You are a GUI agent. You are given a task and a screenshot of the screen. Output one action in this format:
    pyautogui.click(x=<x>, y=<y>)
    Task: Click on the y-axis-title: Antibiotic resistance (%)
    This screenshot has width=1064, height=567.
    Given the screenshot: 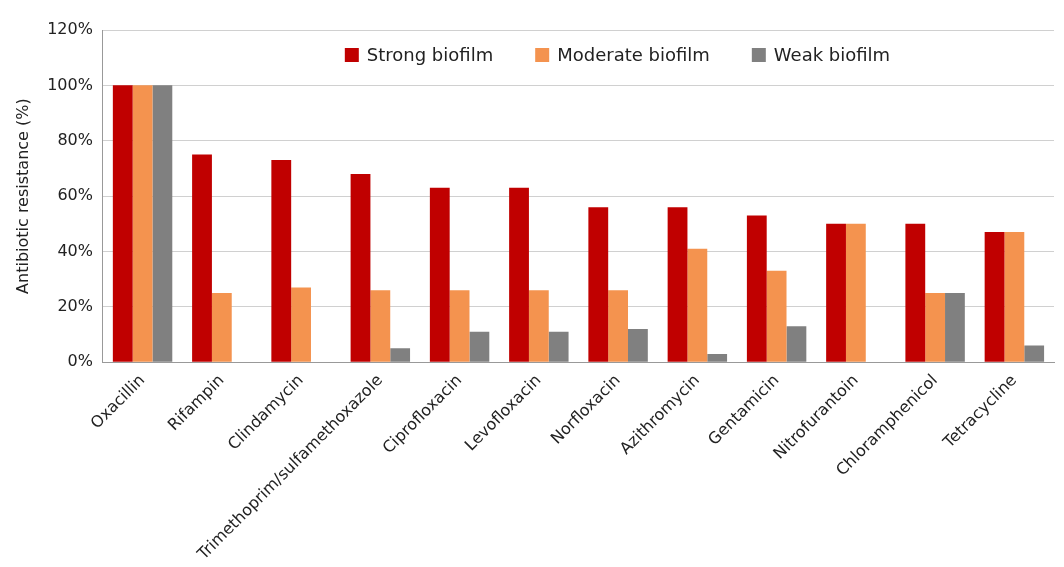 What is the action you would take?
    pyautogui.click(x=22, y=196)
    